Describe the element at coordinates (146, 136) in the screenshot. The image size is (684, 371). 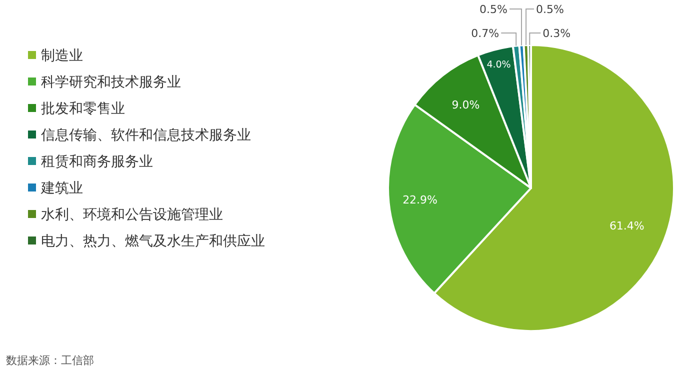
I see `legend-label: 信息传输、软件和信息技术服务业` at that location.